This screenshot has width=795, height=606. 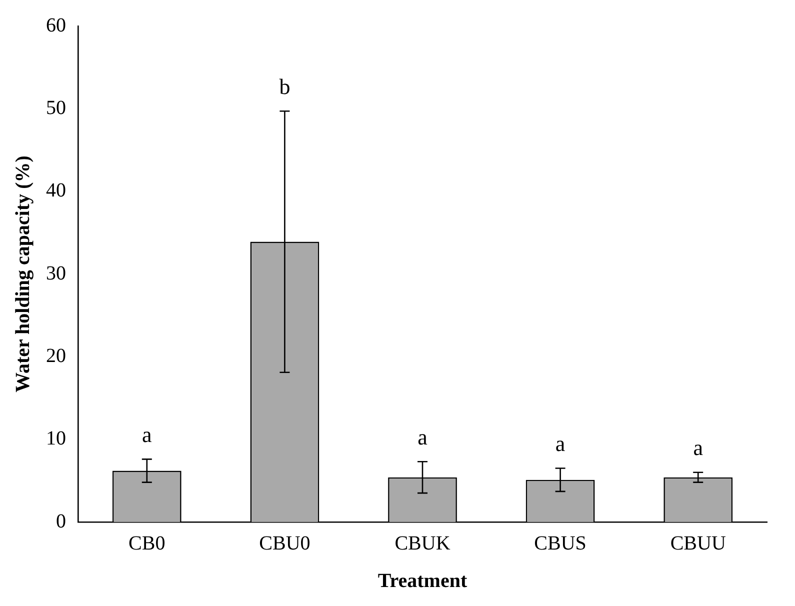 I want to click on x-axis-title: Treatment, so click(x=423, y=581).